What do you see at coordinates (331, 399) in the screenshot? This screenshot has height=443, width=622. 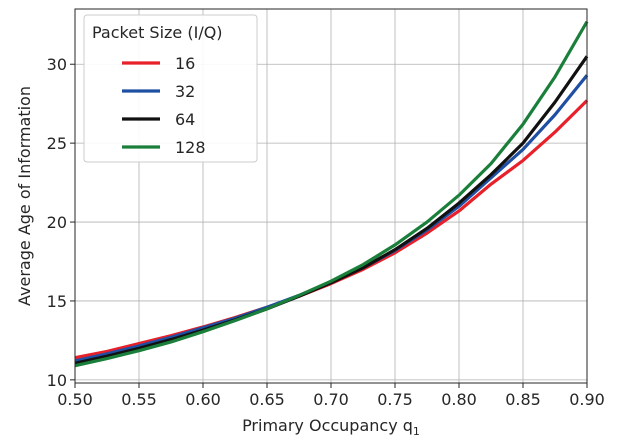 I see `x-tick-label: 0.70` at bounding box center [331, 399].